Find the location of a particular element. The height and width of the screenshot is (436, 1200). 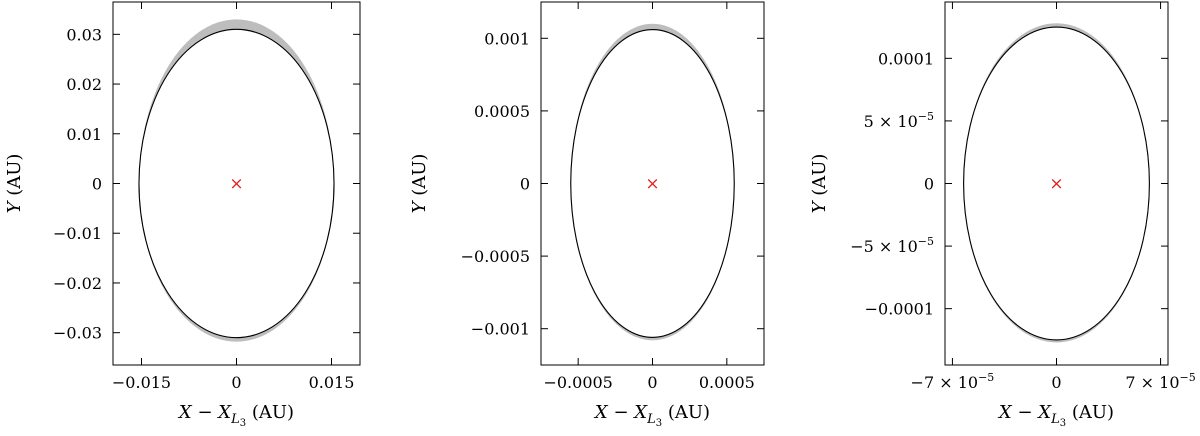

x-tick-label: −0.0005 is located at coordinates (577, 382).